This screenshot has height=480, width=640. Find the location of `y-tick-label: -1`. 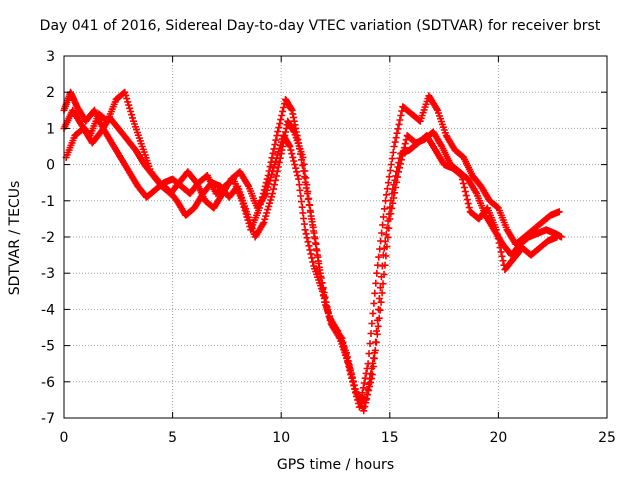

y-tick-label: -1 is located at coordinates (48, 202).